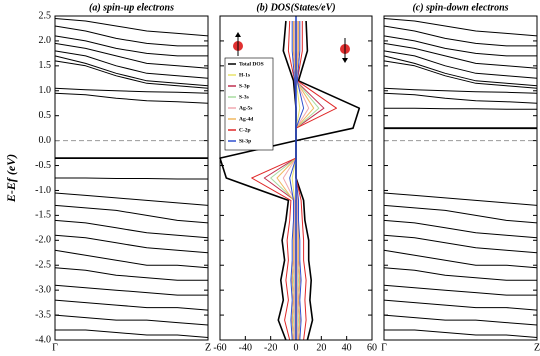  I want to click on y-tick-label: -1.0, so click(43, 190).